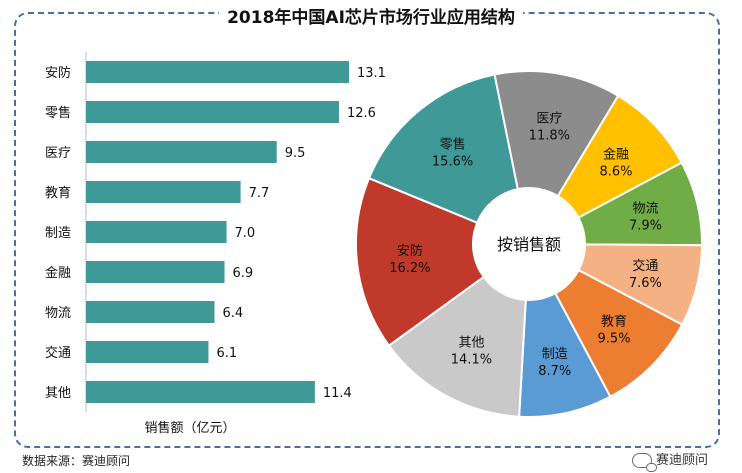 This screenshot has width=742, height=473. I want to click on wechat-icon, so click(644, 462).